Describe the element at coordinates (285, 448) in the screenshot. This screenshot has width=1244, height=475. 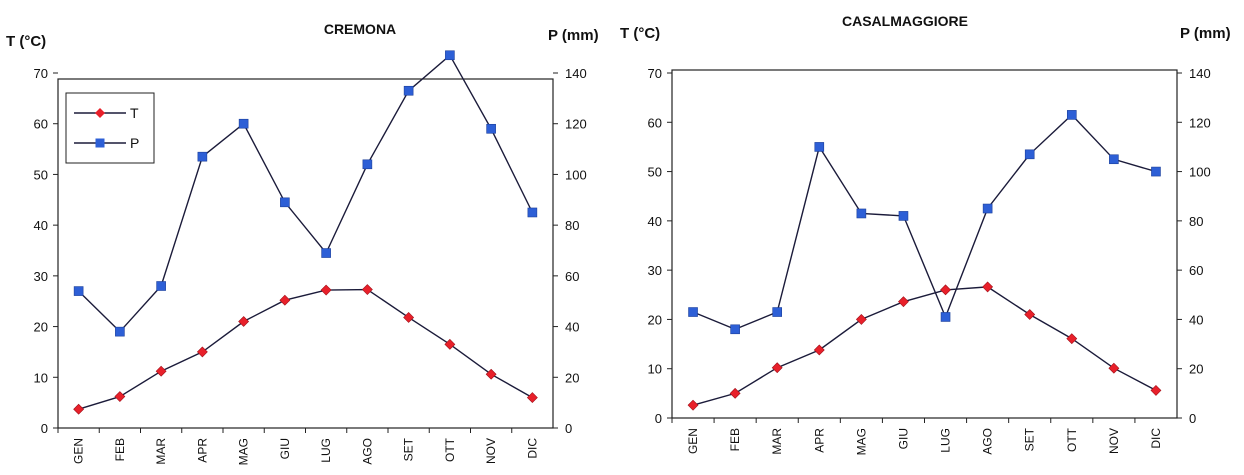
I see `month-label: GIU` at that location.